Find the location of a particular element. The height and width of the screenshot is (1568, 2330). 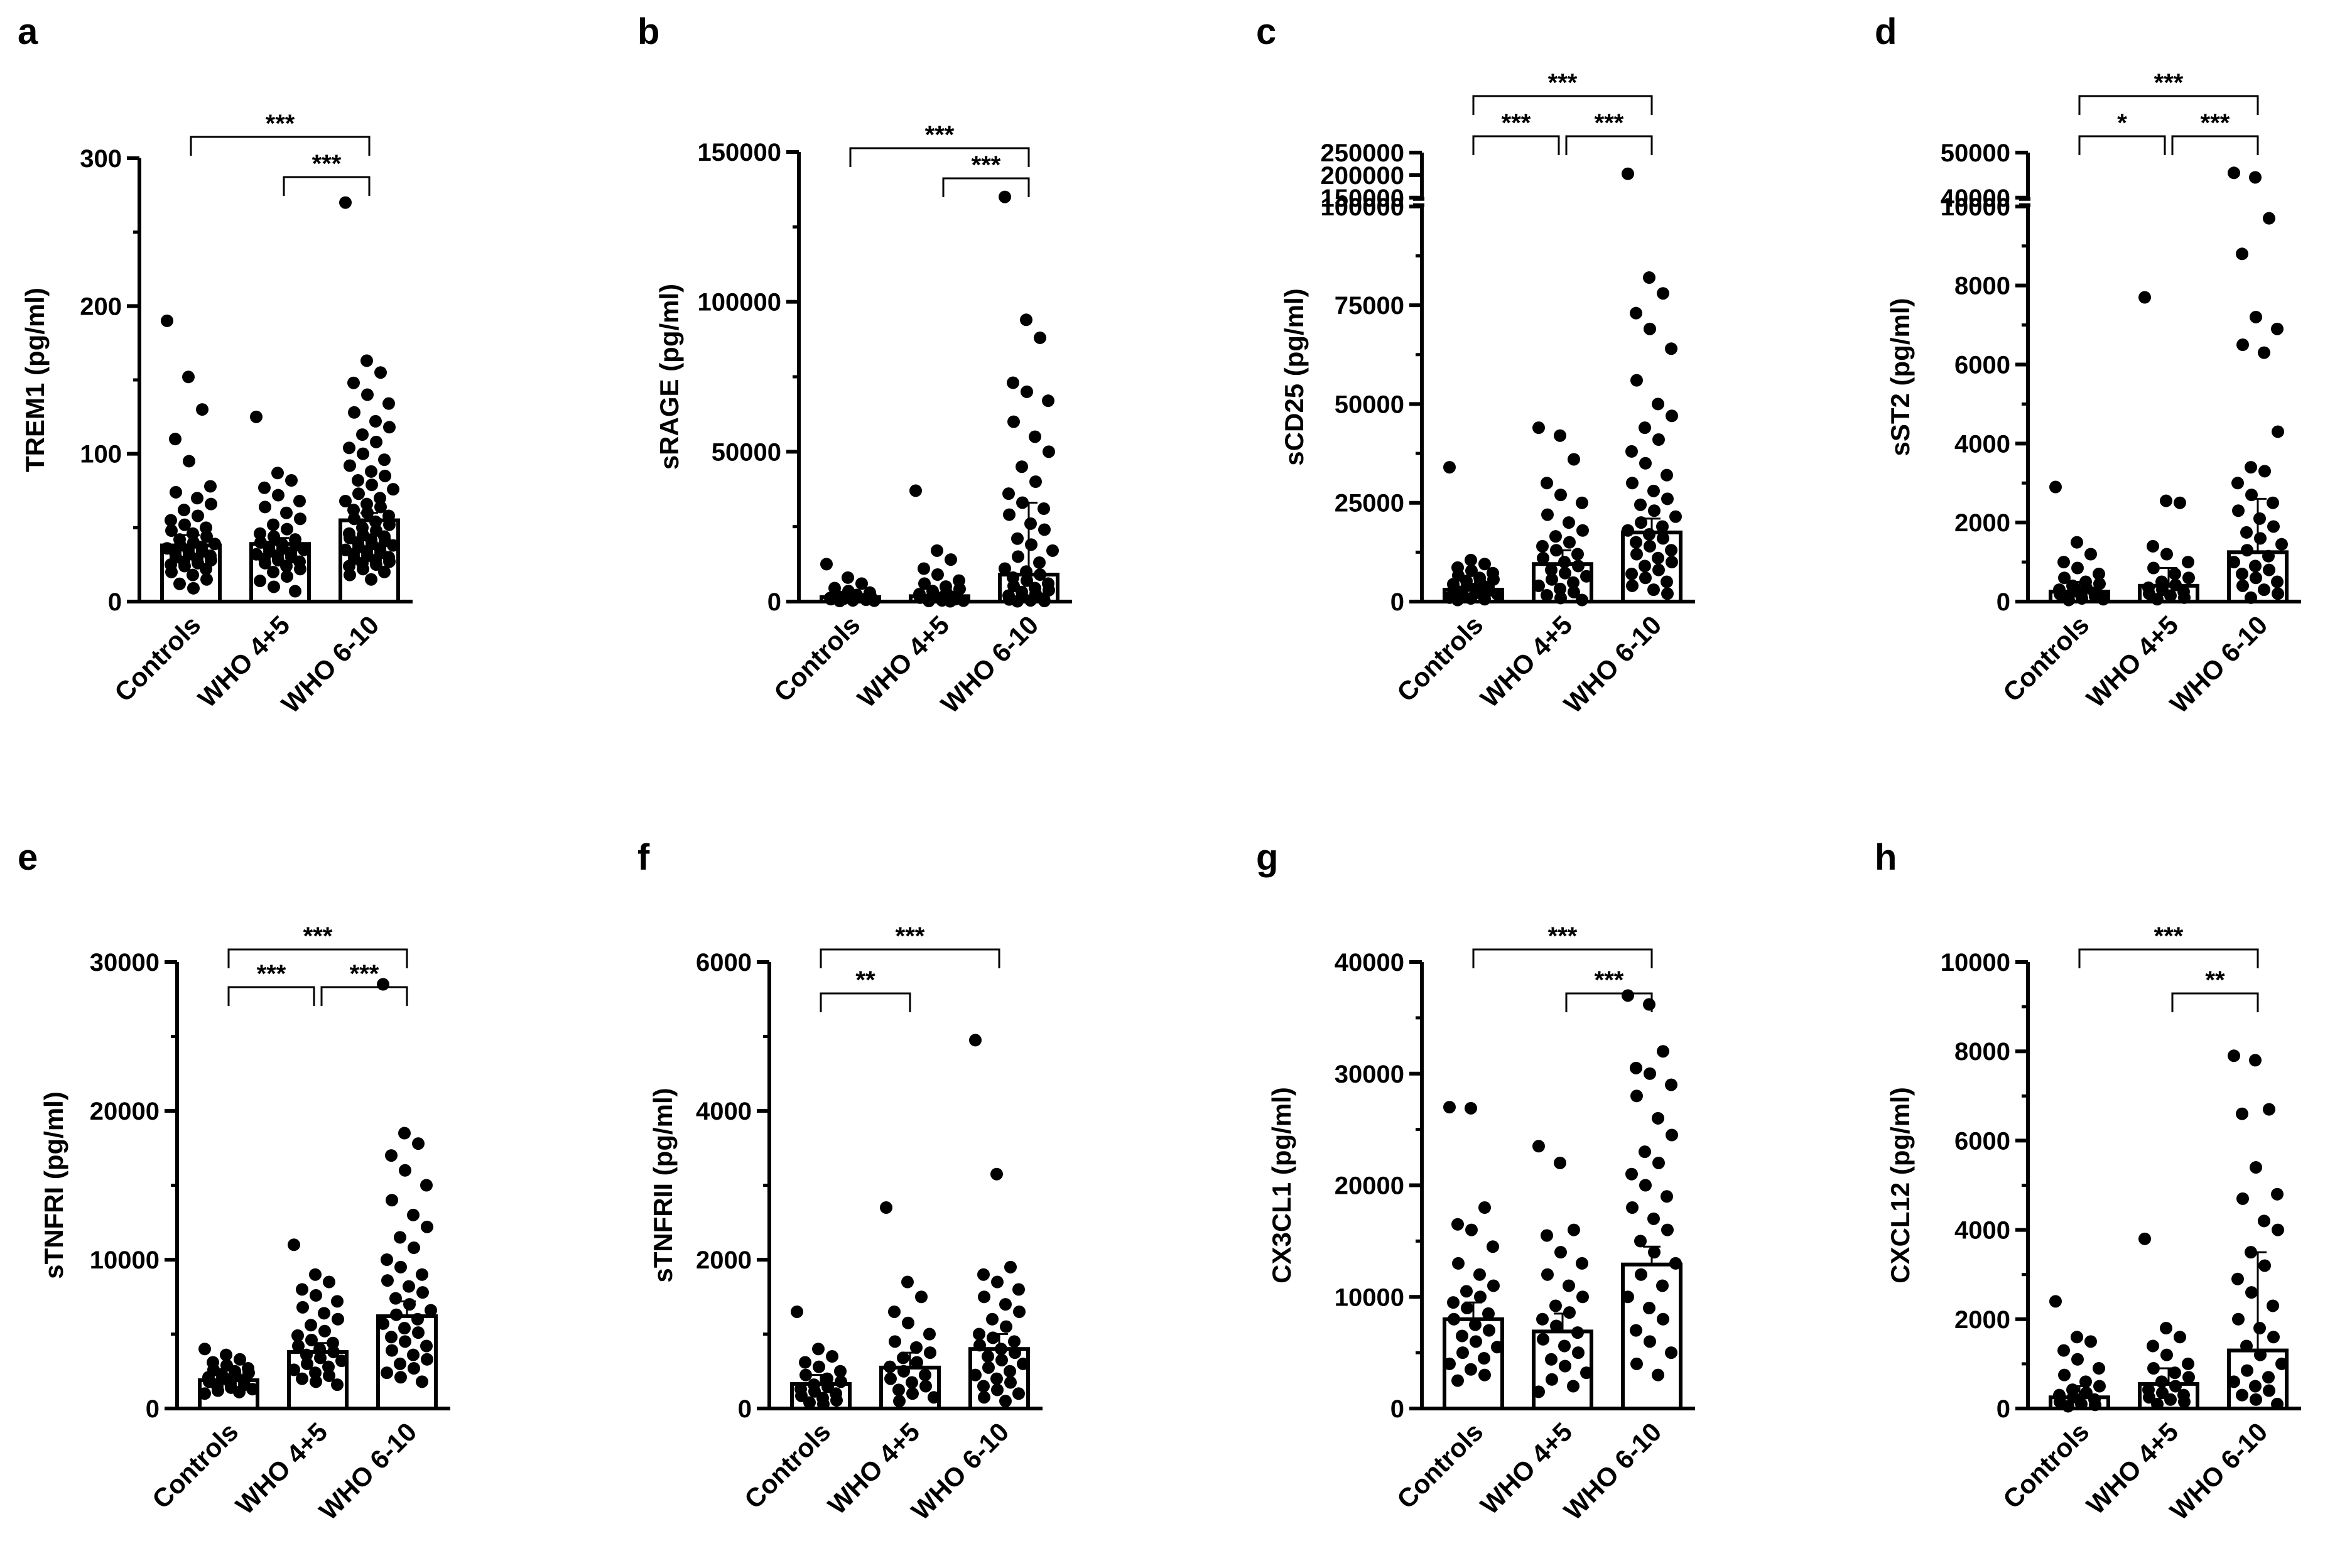

y-tick-label: 75000 is located at coordinates (1369, 306).